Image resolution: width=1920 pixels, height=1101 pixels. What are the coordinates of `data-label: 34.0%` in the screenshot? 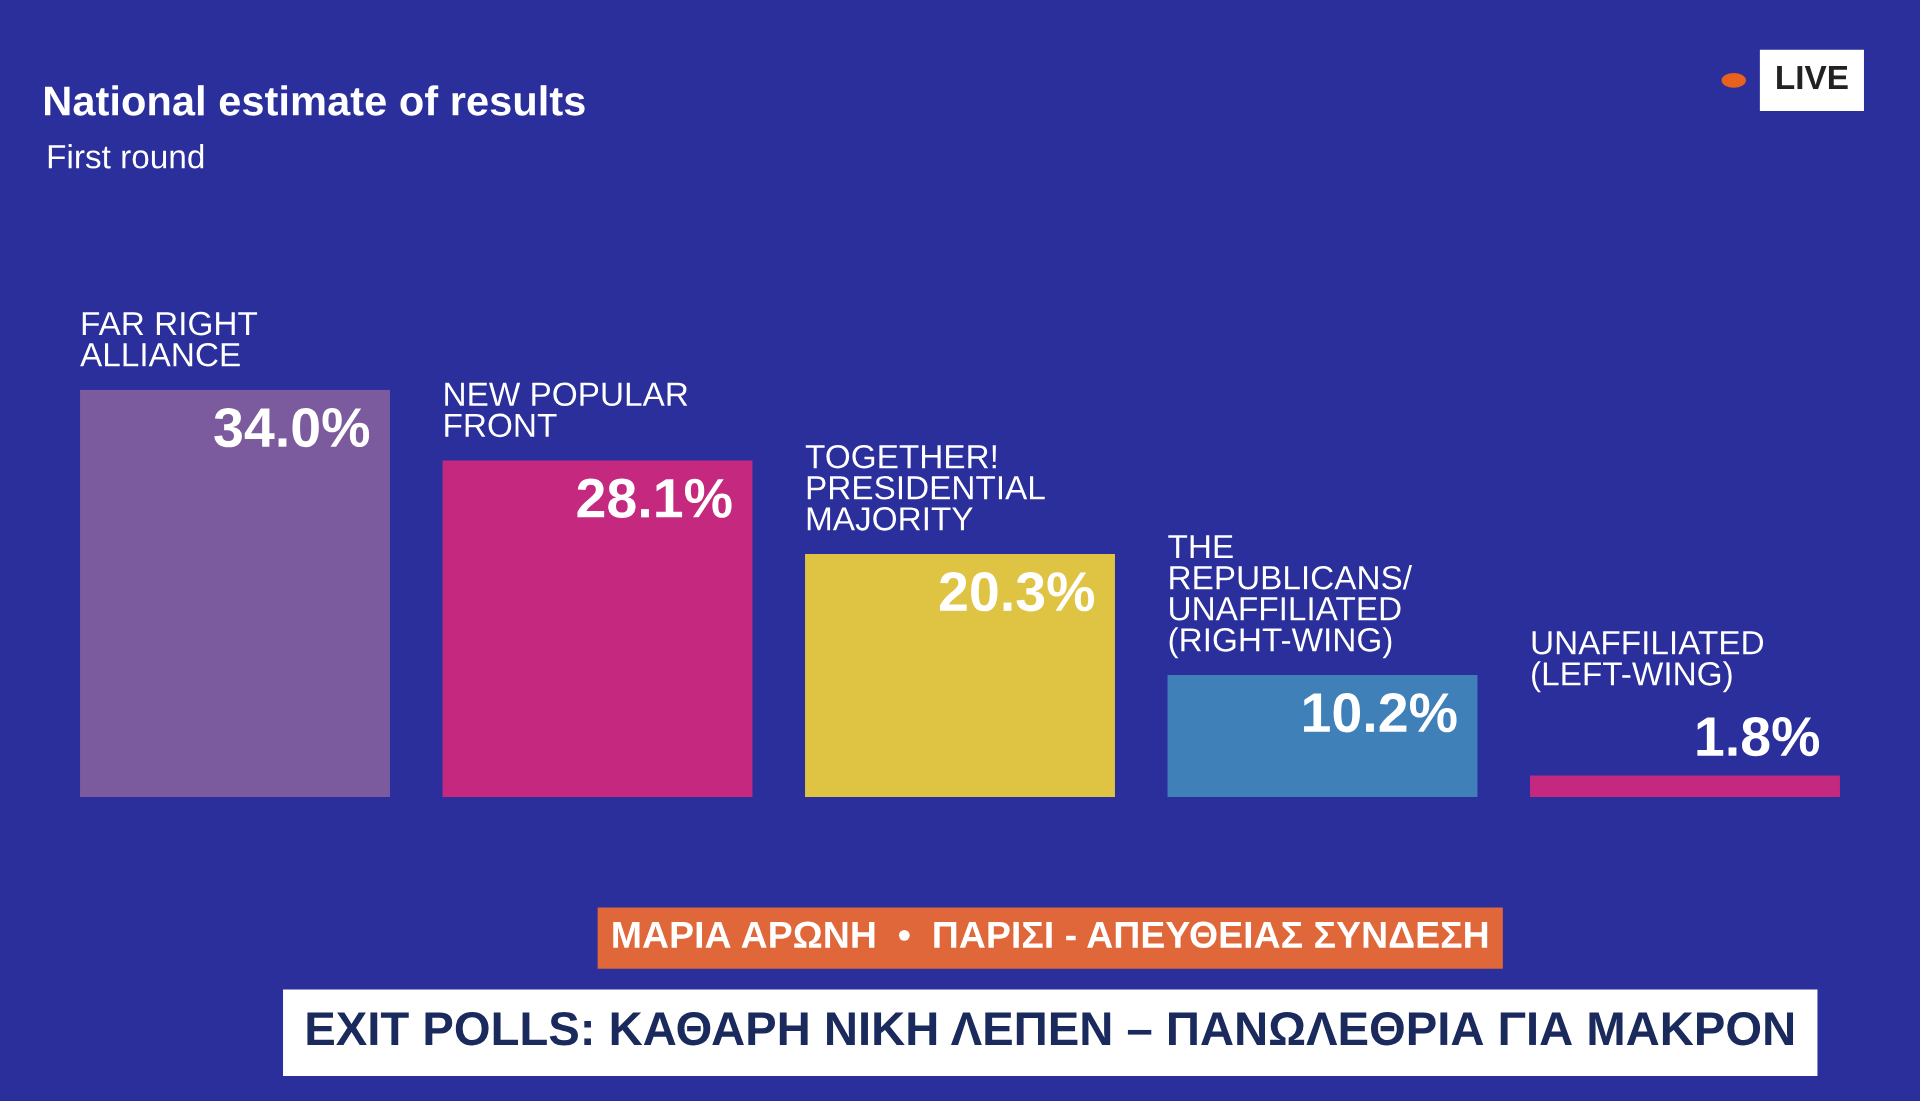 It's located at (292, 427).